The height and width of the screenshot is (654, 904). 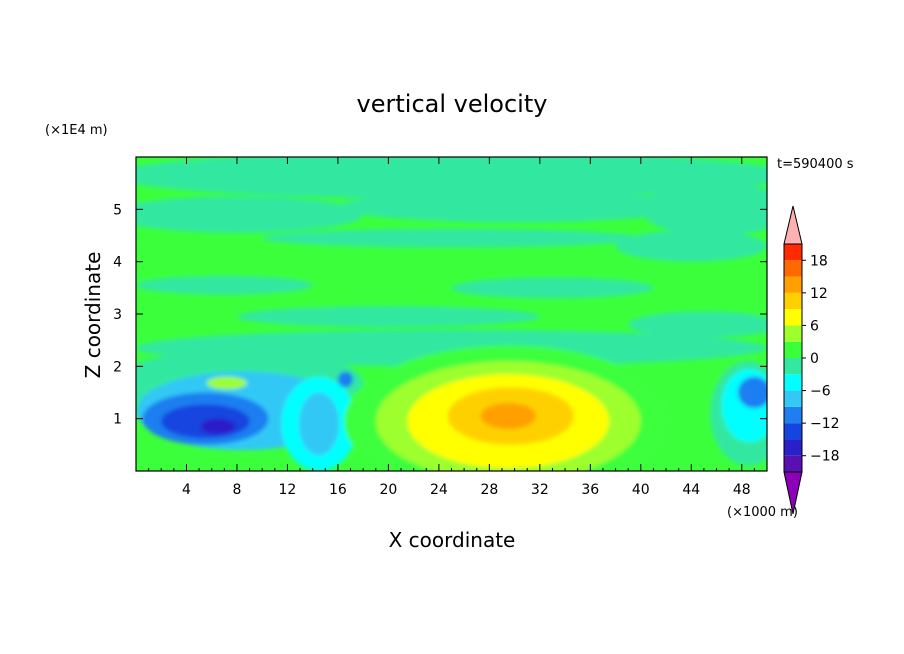 I want to click on x-tick-label: 40, so click(x=641, y=490).